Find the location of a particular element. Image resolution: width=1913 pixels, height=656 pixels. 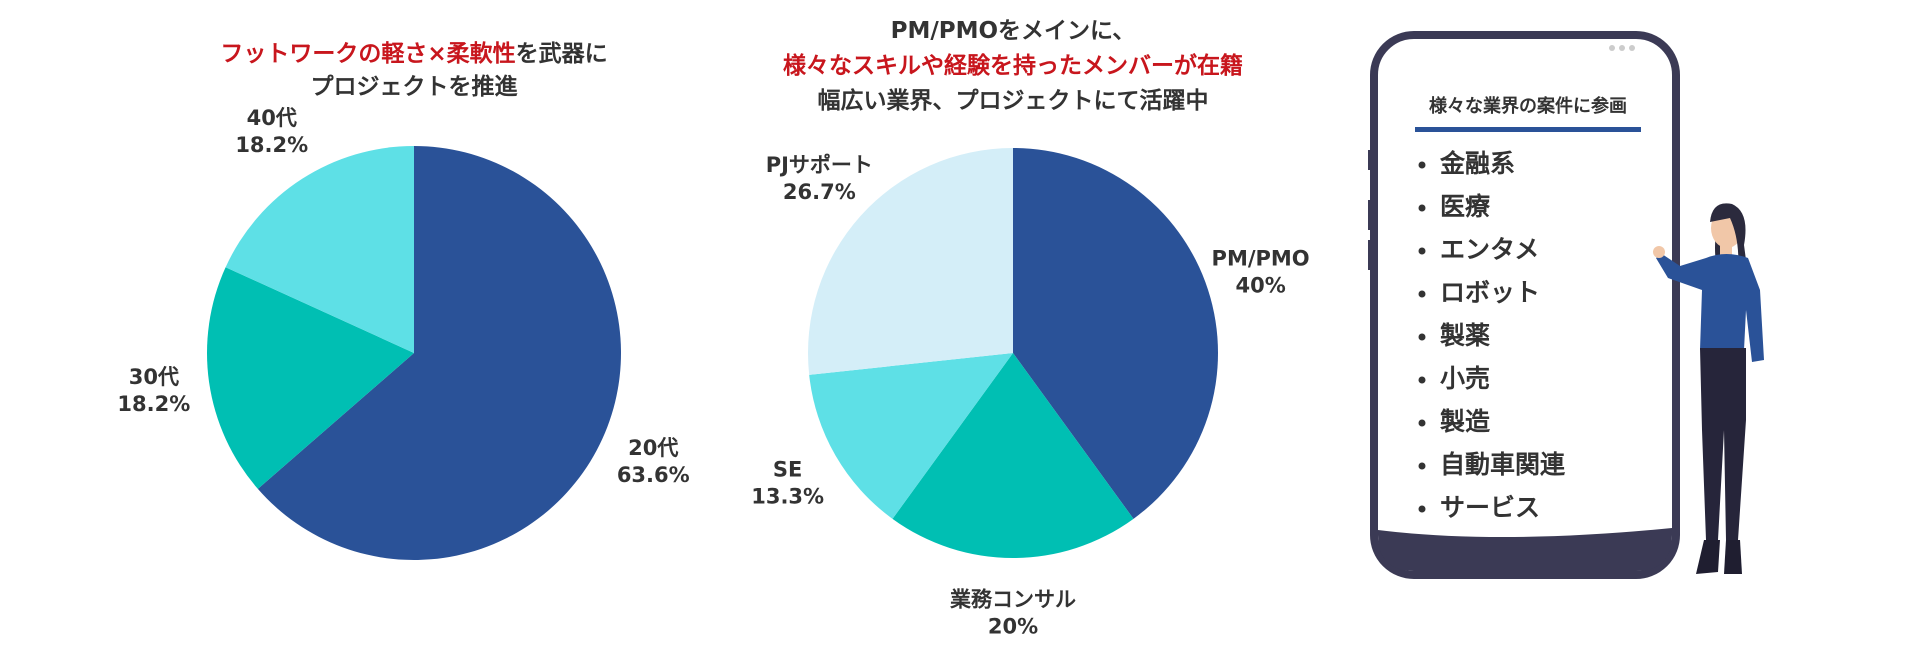

industry-item: サービス is located at coordinates (1490, 507).